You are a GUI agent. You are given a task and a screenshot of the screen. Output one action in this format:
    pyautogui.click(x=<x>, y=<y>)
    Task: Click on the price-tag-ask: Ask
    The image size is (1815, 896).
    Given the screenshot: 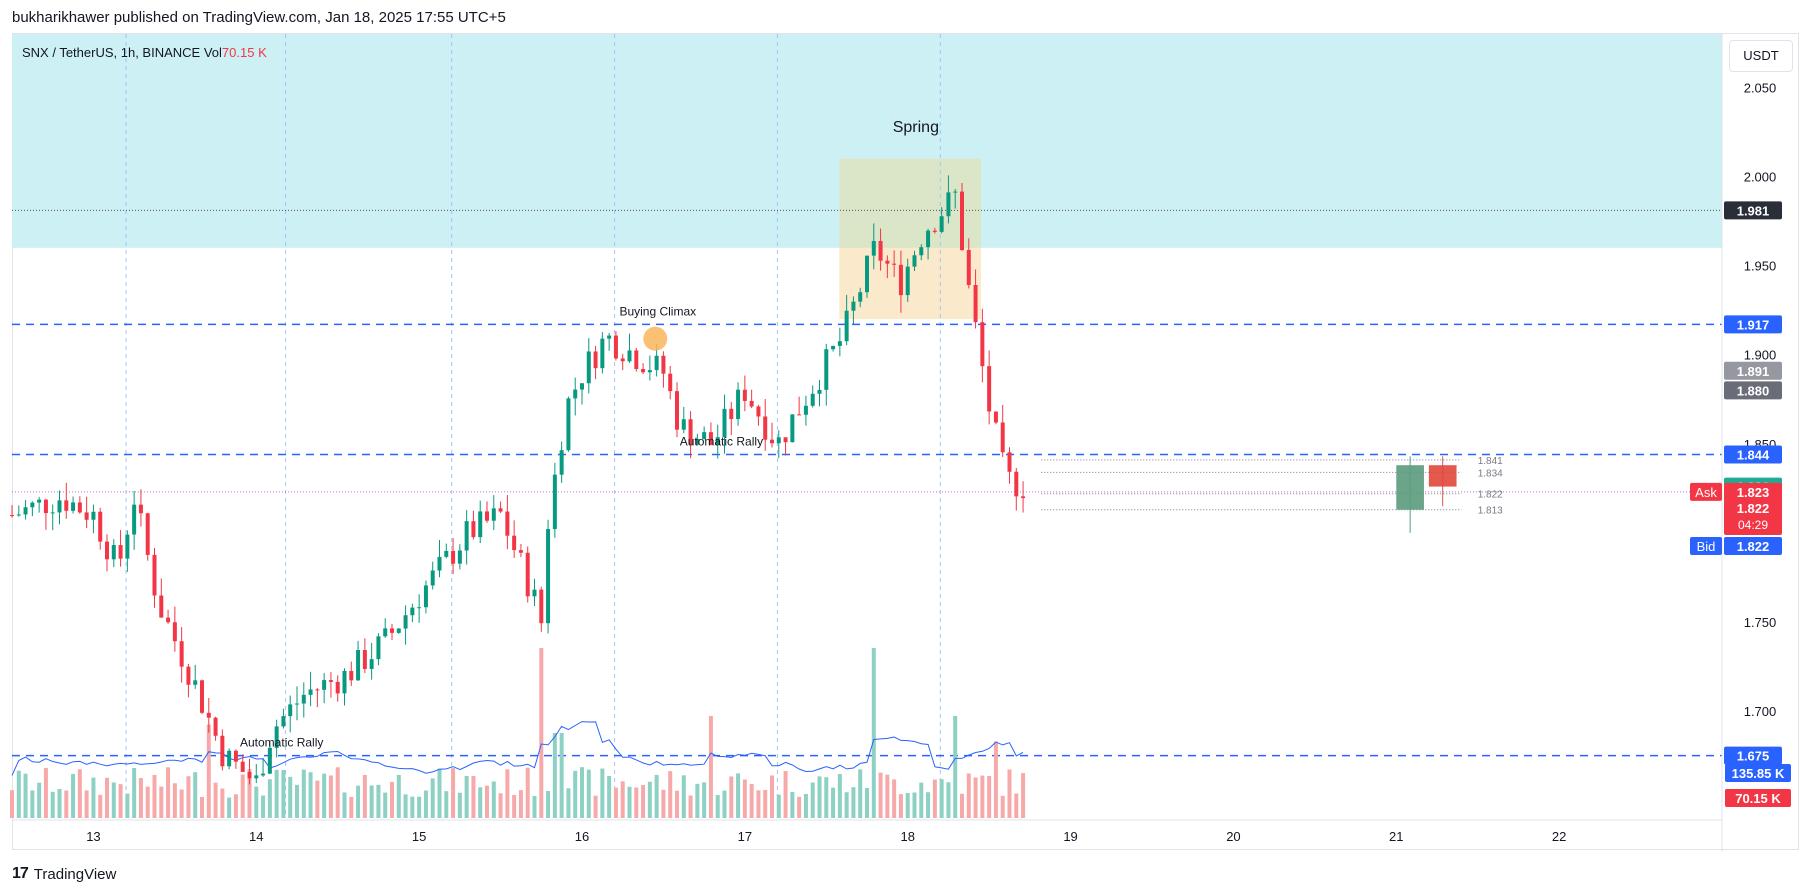 What is the action you would take?
    pyautogui.click(x=1706, y=492)
    